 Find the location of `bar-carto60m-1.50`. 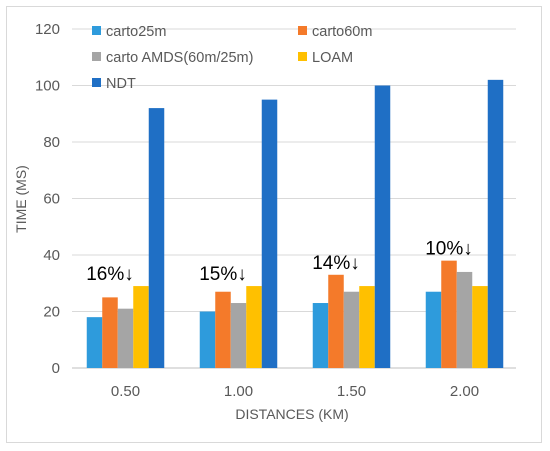

bar-carto60m-1.50 is located at coordinates (336, 321).